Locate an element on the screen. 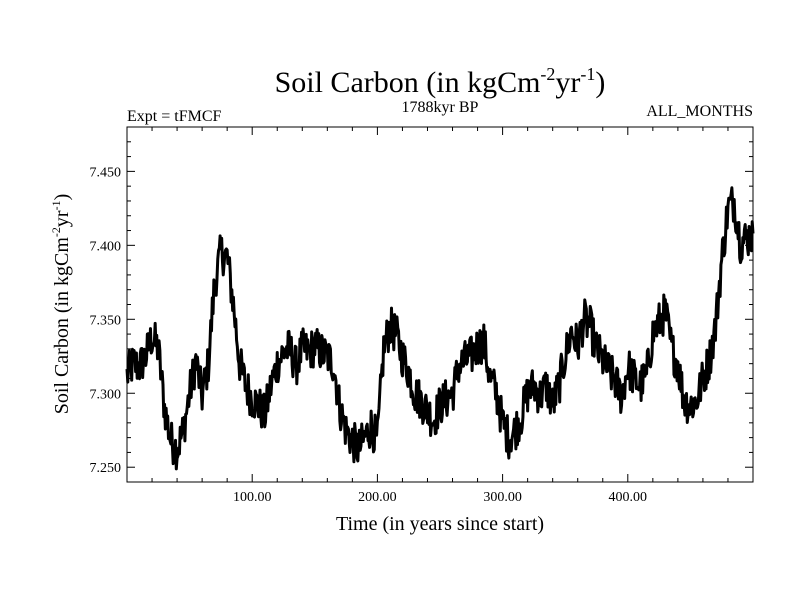 The height and width of the screenshot is (600, 800). subtitle-left: Expt = tFMCF is located at coordinates (174, 116).